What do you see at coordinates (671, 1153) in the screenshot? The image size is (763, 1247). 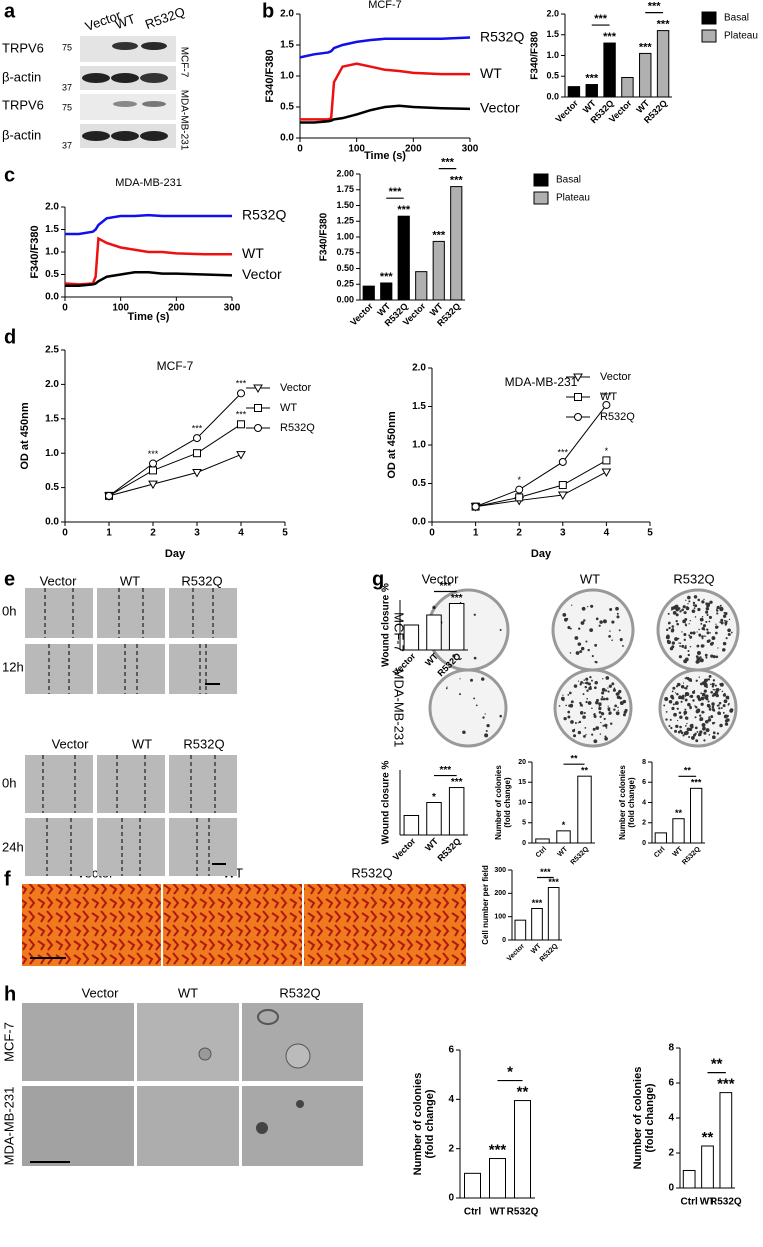 I see `y-tick-label: 2` at bounding box center [671, 1153].